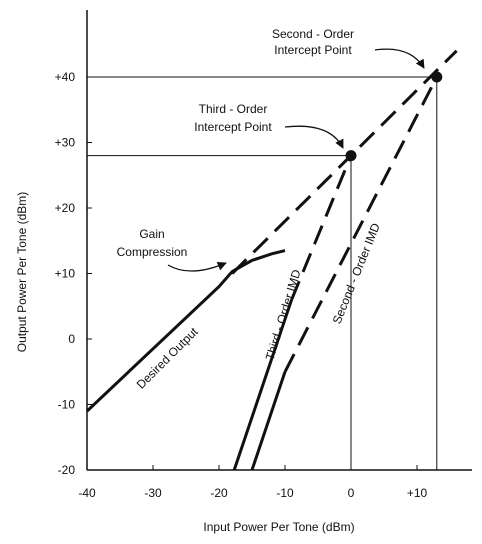  What do you see at coordinates (152, 252) in the screenshot?
I see `gain-compression-label-line2: Compression` at bounding box center [152, 252].